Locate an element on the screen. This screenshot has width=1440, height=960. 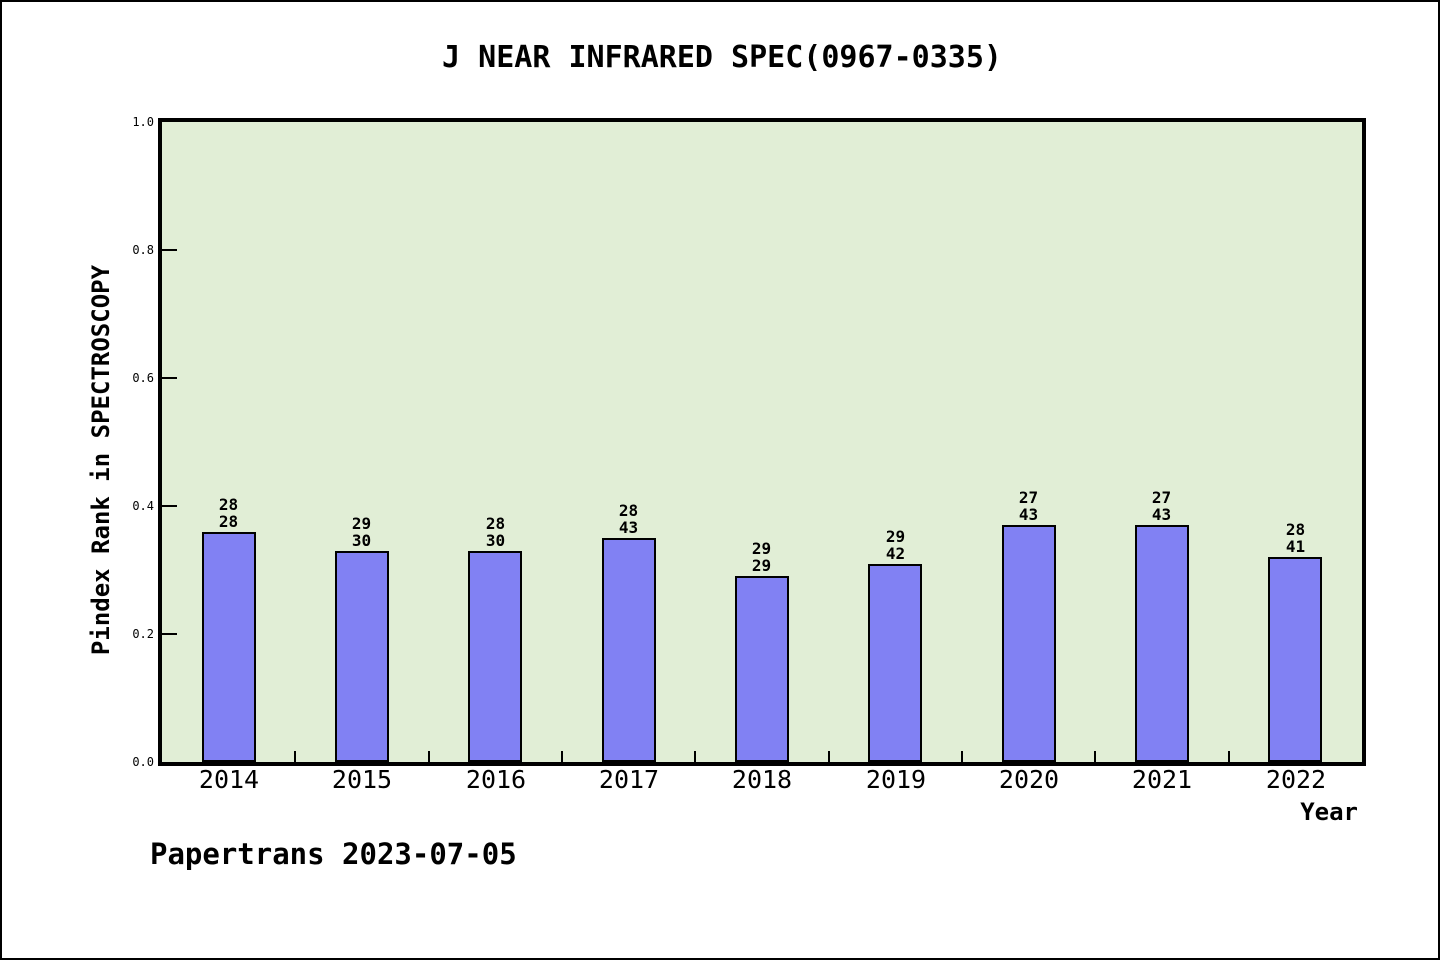
bar-value-label-2019: 29 42 is located at coordinates (895, 545).